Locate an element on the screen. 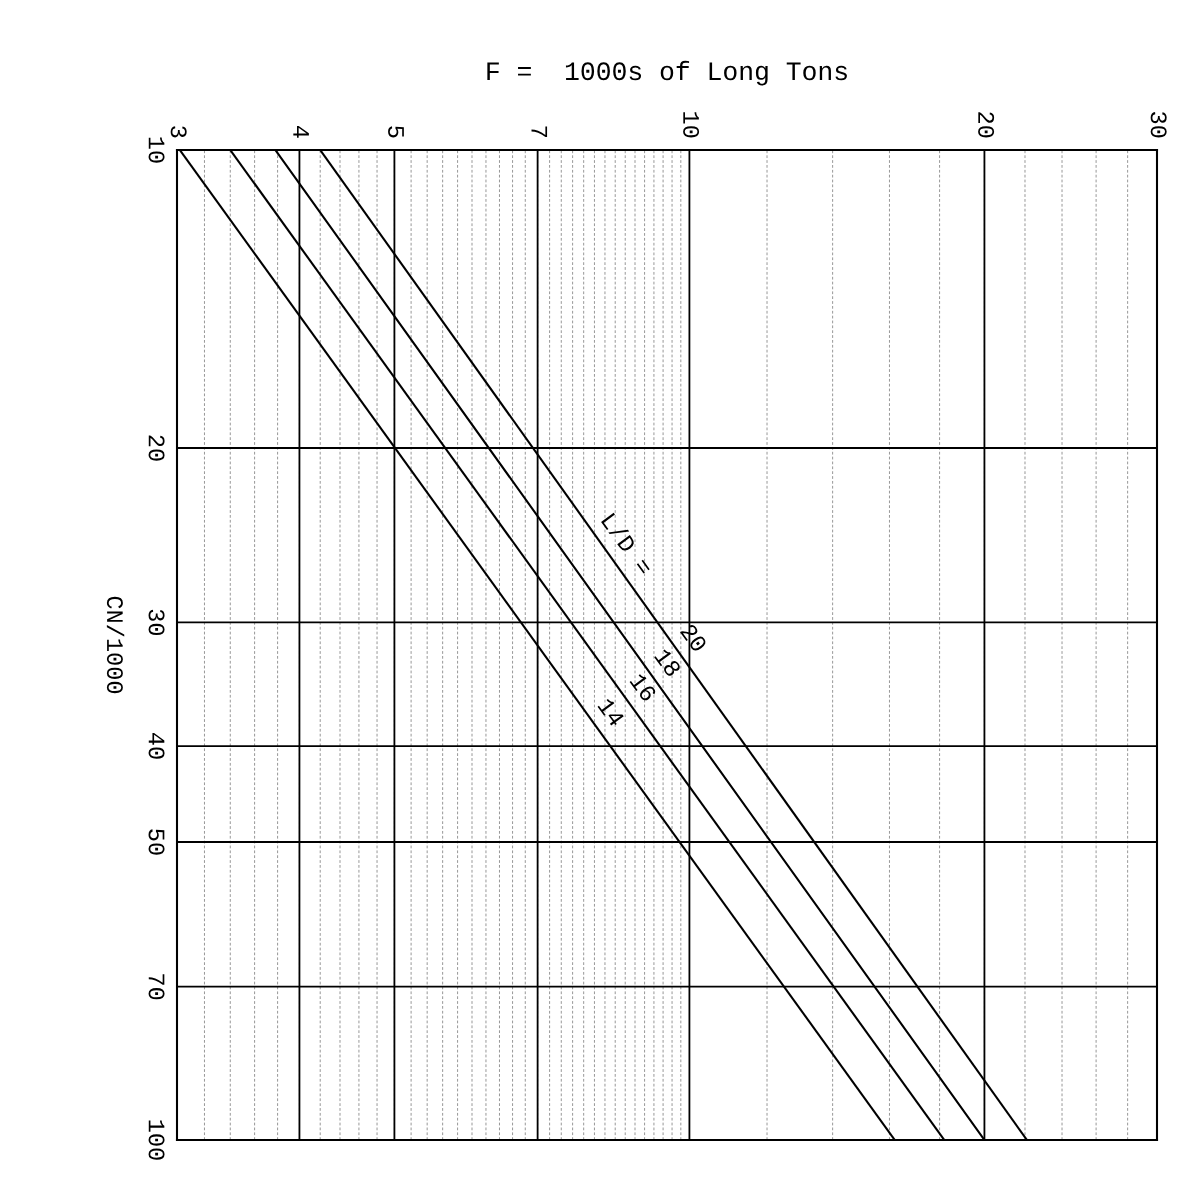  y-tick-label: 70 is located at coordinates (156, 987).